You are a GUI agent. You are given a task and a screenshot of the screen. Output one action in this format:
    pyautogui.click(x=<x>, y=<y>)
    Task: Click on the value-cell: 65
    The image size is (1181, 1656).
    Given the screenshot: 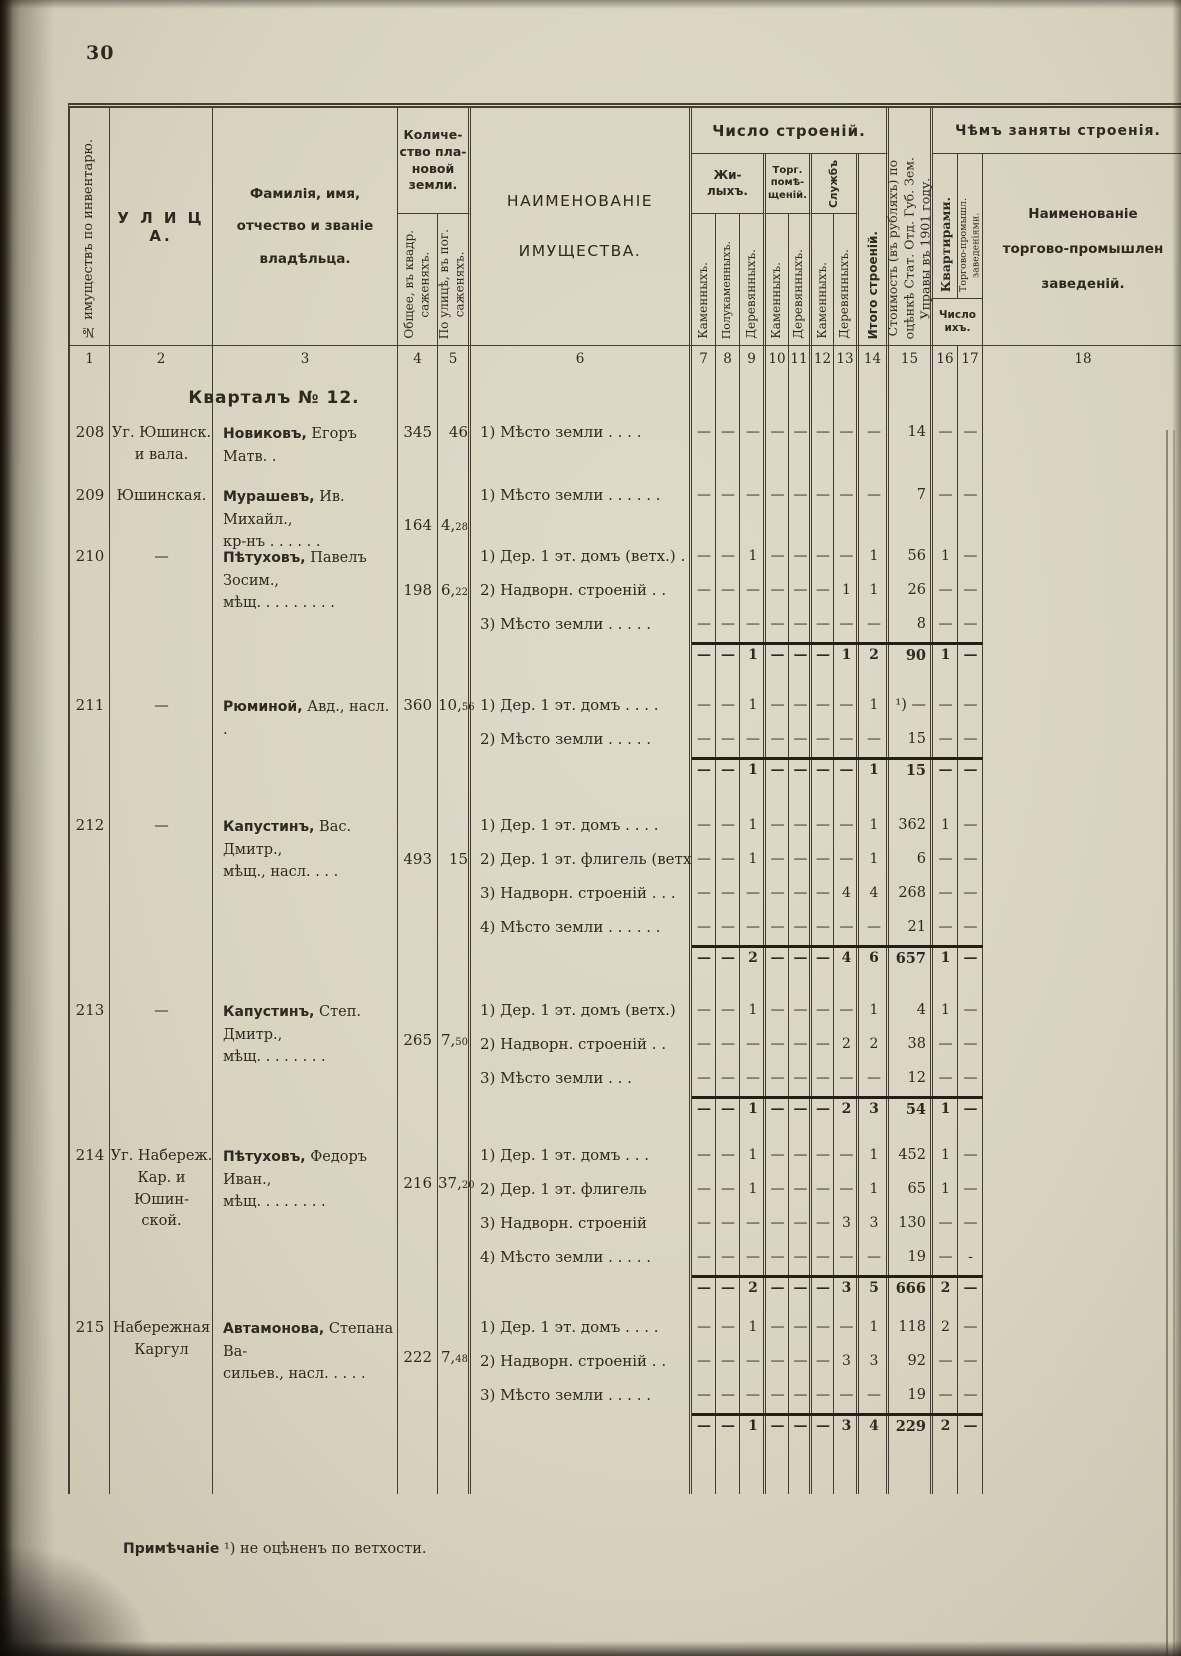 What is the action you would take?
    pyautogui.click(x=916, y=1189)
    